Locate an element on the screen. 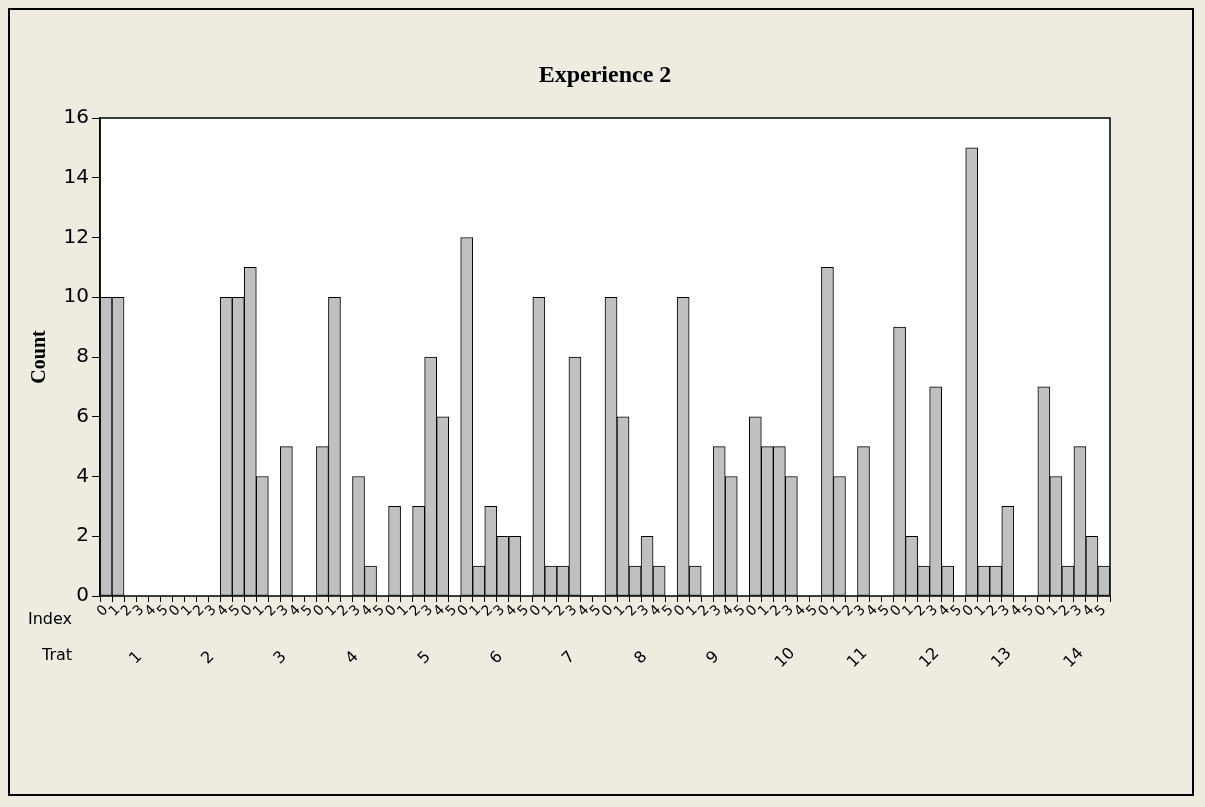 The width and height of the screenshot is (1205, 807). text: 1 is located at coordinates (135, 657).